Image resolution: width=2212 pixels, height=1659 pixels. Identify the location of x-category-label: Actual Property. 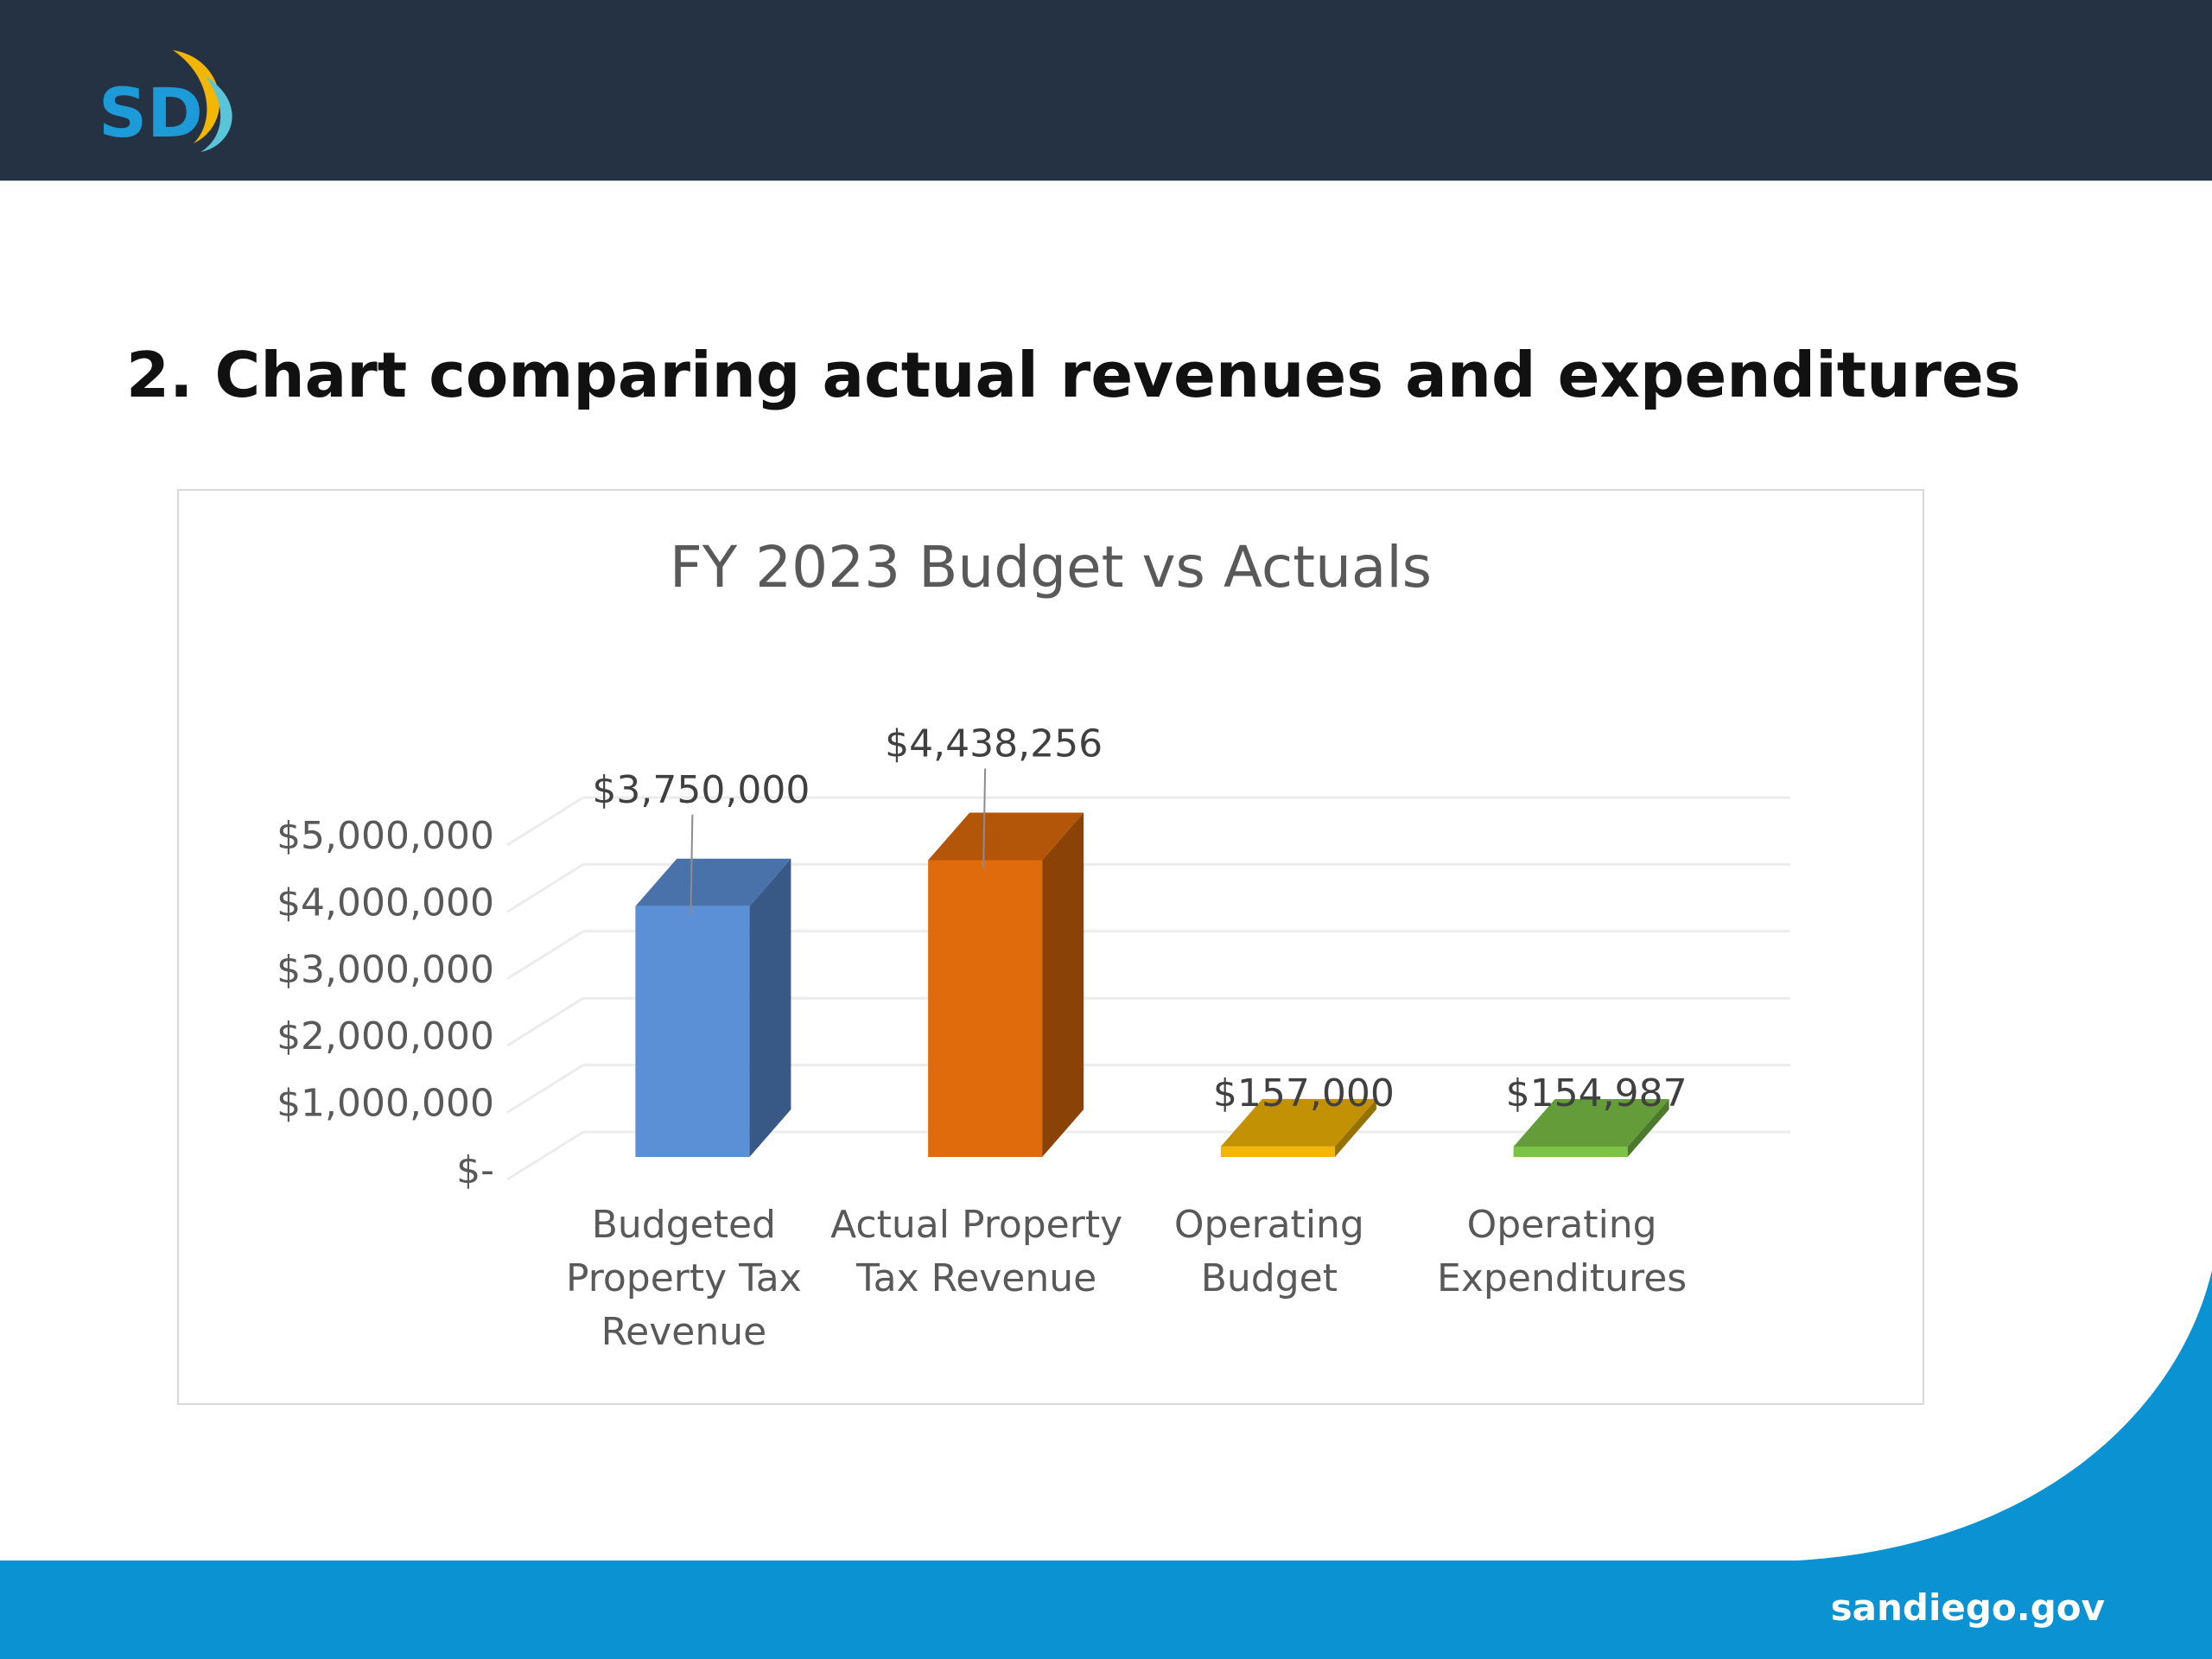
(976, 1225).